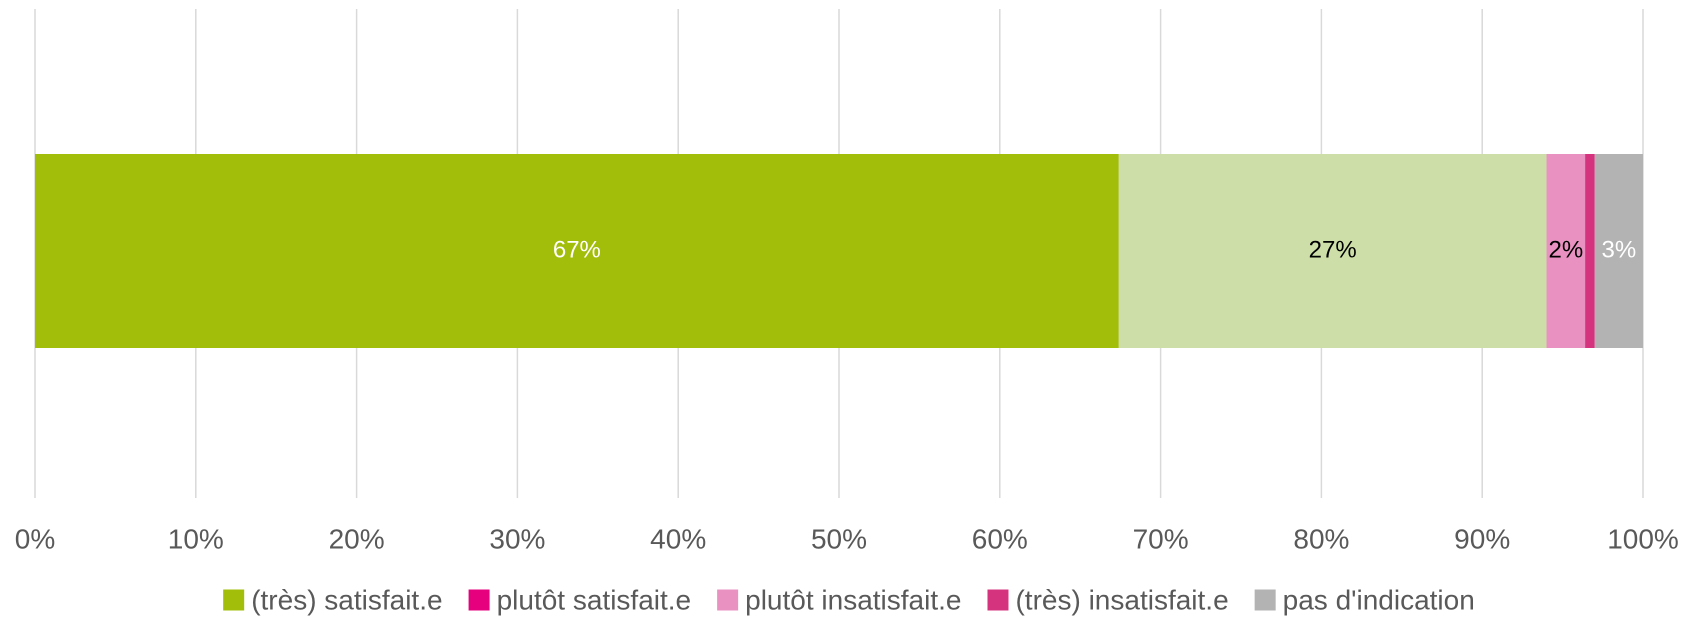 The height and width of the screenshot is (627, 1698). Describe the element at coordinates (357, 538) in the screenshot. I see `x-tick-label: 20%` at that location.